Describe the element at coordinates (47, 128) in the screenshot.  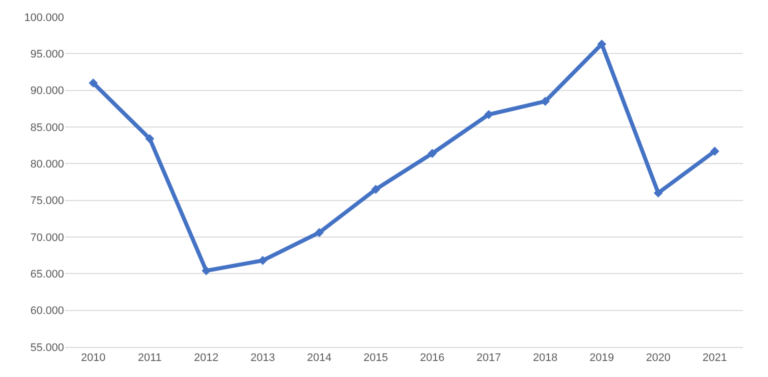
I see `y-tick-label: 85.000` at that location.